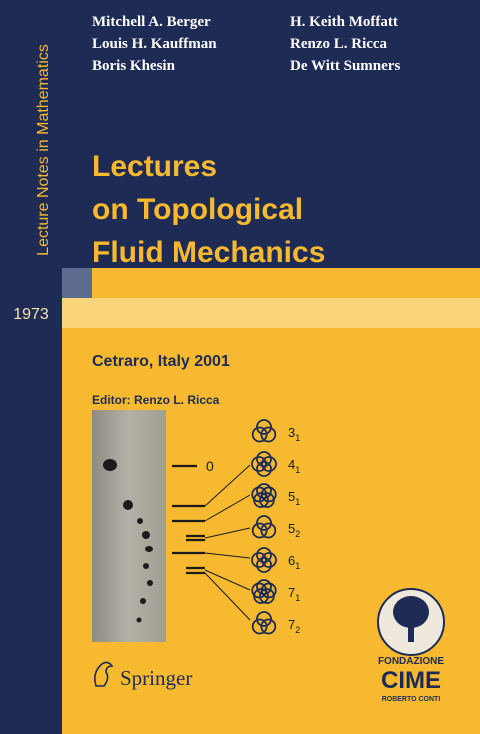 This screenshot has width=480, height=734. Describe the element at coordinates (161, 361) in the screenshot. I see `location: Cetraro, Italy 2001` at that location.